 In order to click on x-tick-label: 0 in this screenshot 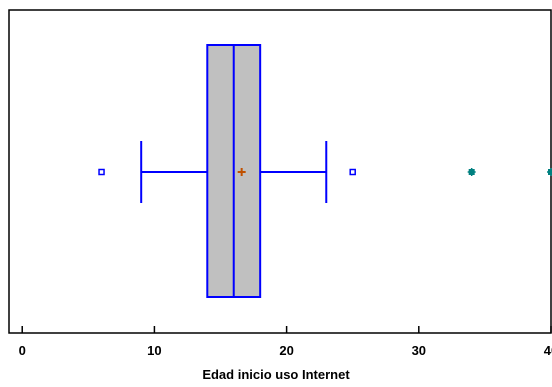, I will do `click(22, 350)`.